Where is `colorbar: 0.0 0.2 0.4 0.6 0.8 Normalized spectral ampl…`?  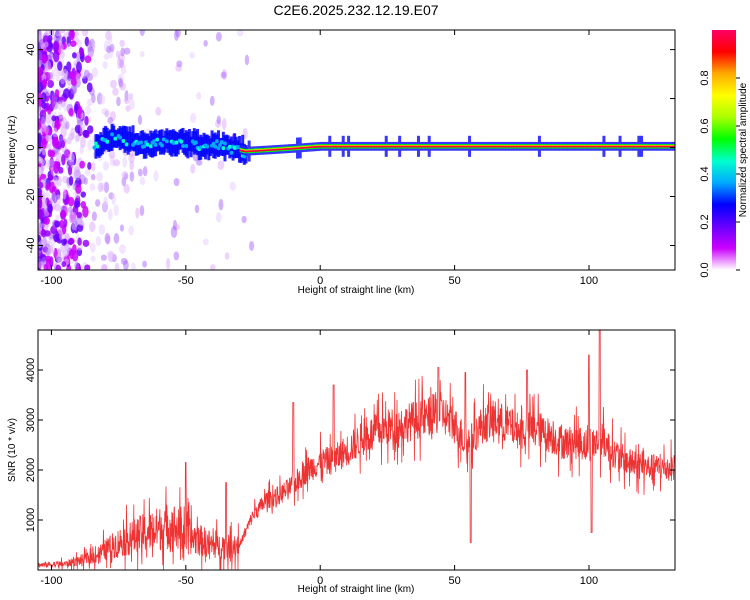
colorbar: 0.0 0.2 0.4 0.6 0.8 Normalized spectral ampl… is located at coordinates (724, 154).